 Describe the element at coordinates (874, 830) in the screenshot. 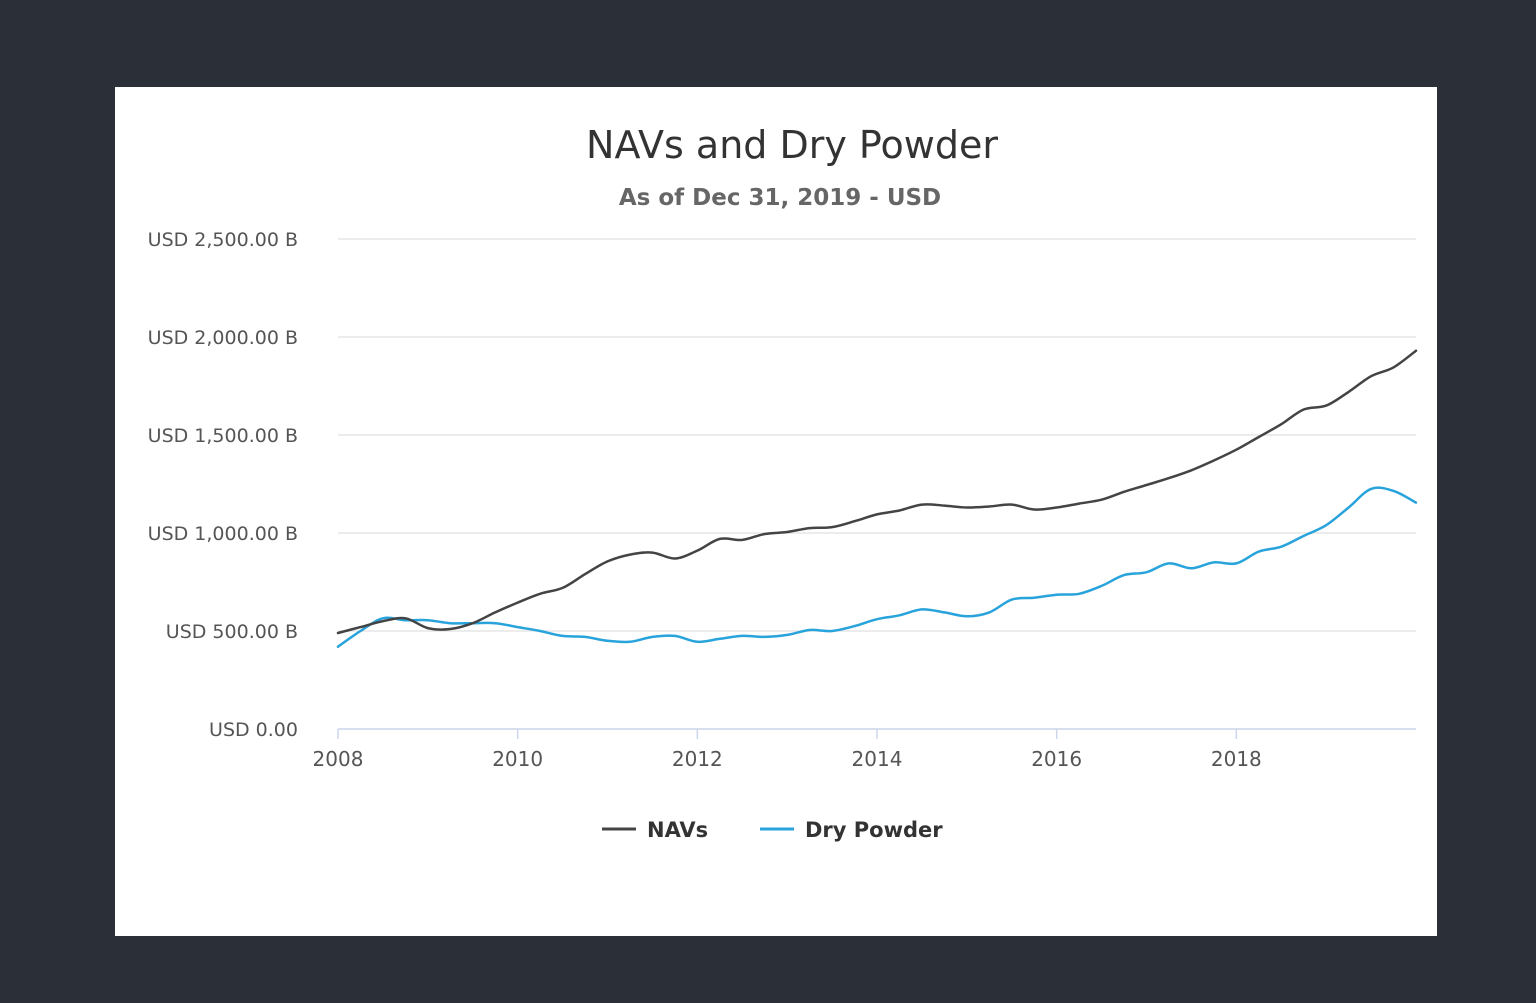

I see `legend-label: Dry Powder` at that location.